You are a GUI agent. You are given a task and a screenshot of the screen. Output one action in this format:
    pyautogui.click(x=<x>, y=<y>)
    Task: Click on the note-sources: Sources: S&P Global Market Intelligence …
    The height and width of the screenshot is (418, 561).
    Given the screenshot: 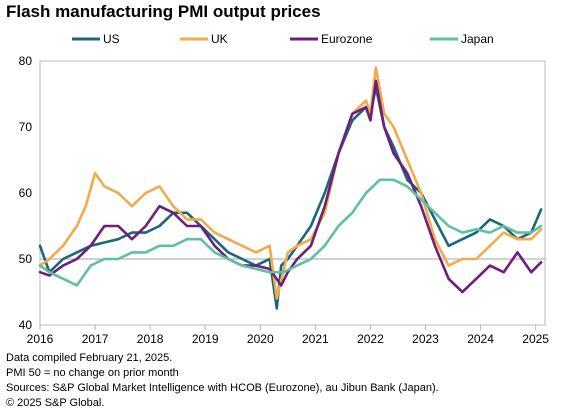 What is the action you would take?
    pyautogui.click(x=222, y=388)
    